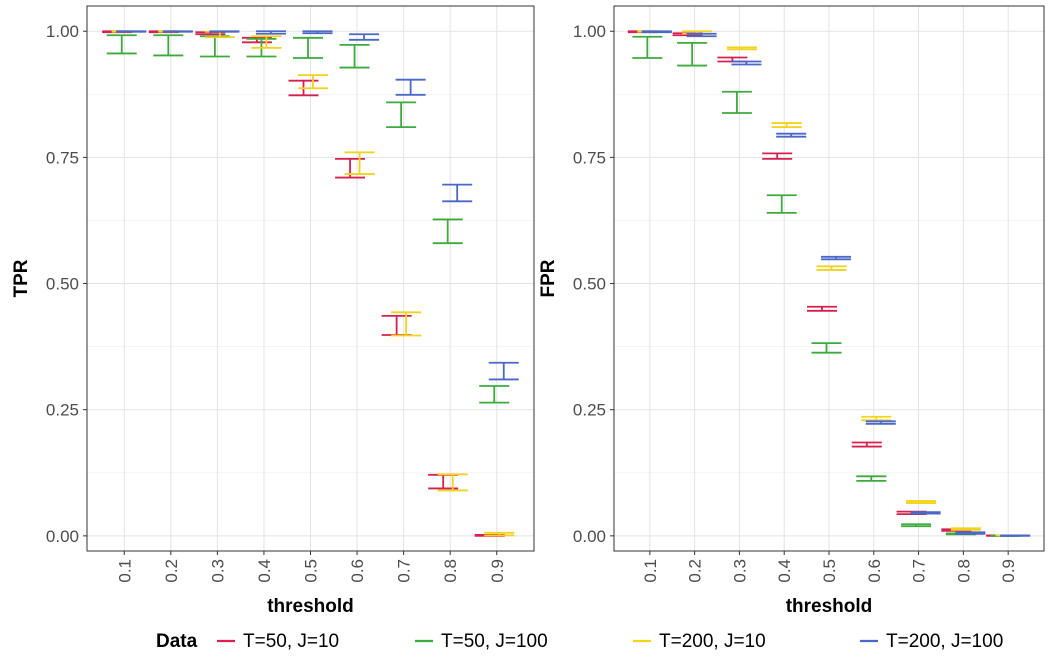 Image resolution: width=1054 pixels, height=664 pixels. I want to click on legend-label: T=50, J=10, so click(291, 641).